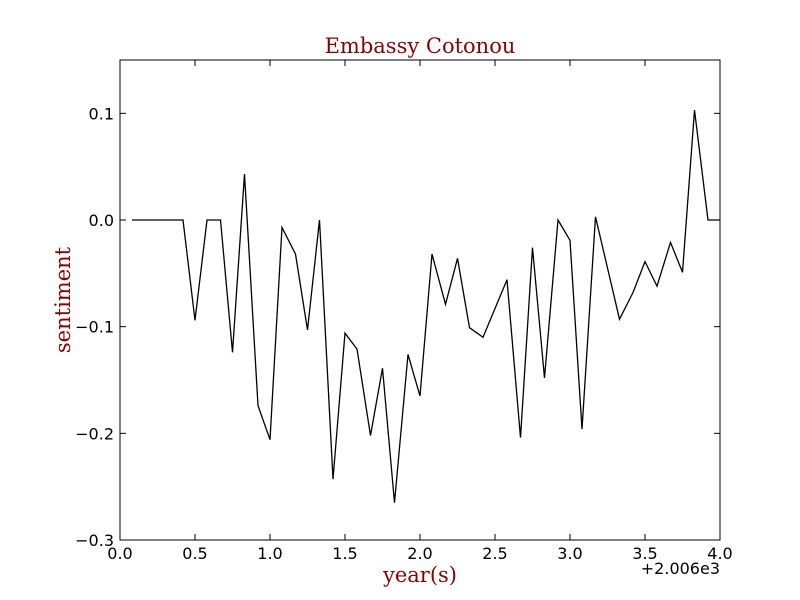 This screenshot has height=600, width=800. What do you see at coordinates (119, 553) in the screenshot?
I see `x-tick-label: 0.0` at bounding box center [119, 553].